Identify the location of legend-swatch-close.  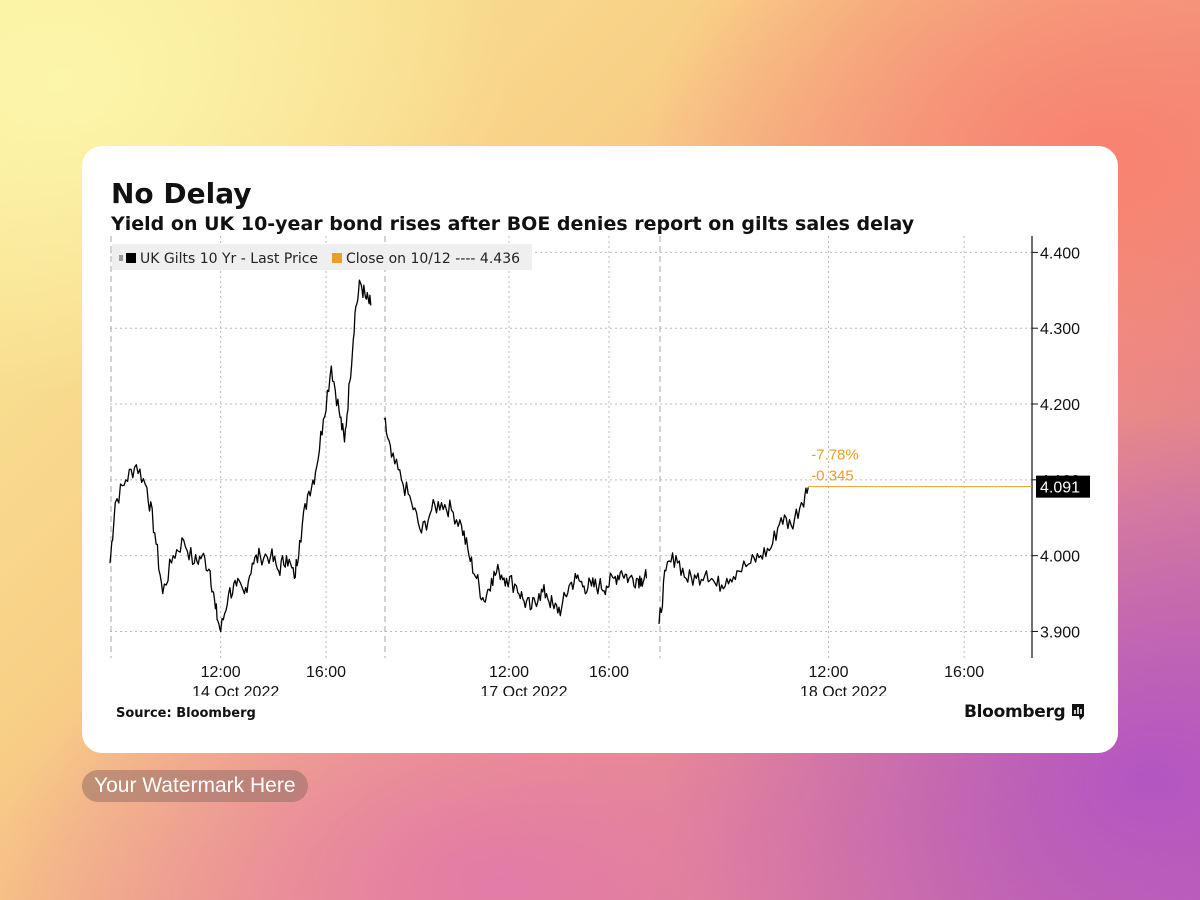
(337, 258).